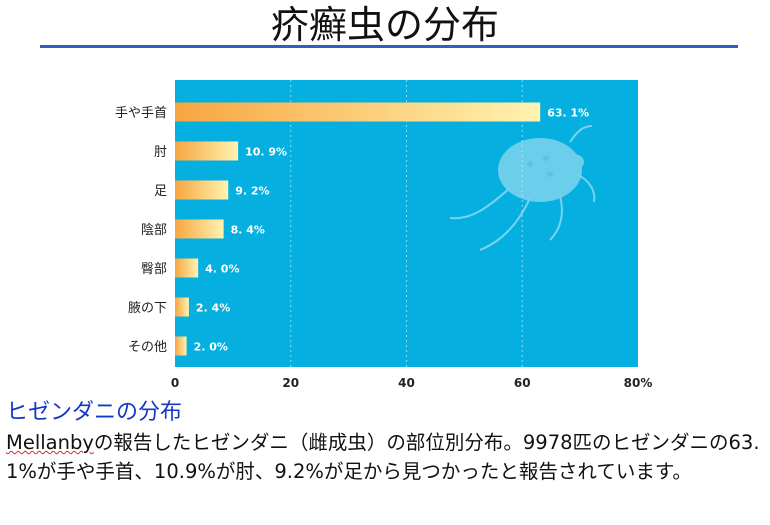  I want to click on category-label: 腋の下, so click(147, 308).